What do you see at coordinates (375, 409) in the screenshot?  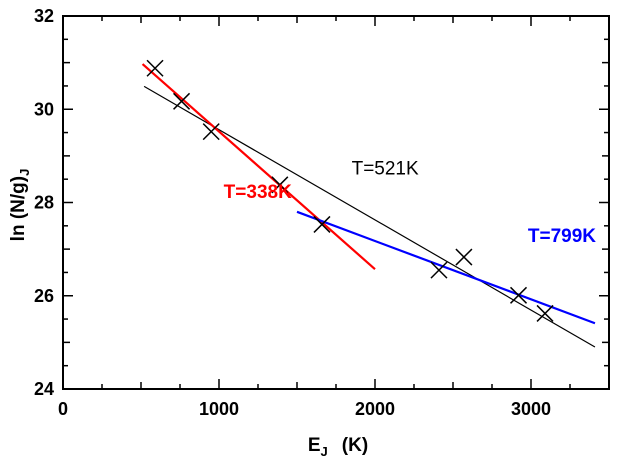 I see `x-tick-label: 2000` at bounding box center [375, 409].